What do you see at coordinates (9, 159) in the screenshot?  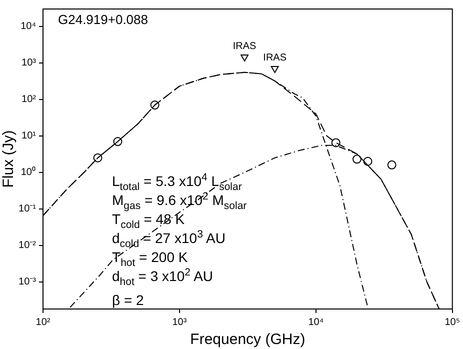 I see `y-axis-title: Flux (Jy)` at bounding box center [9, 159].